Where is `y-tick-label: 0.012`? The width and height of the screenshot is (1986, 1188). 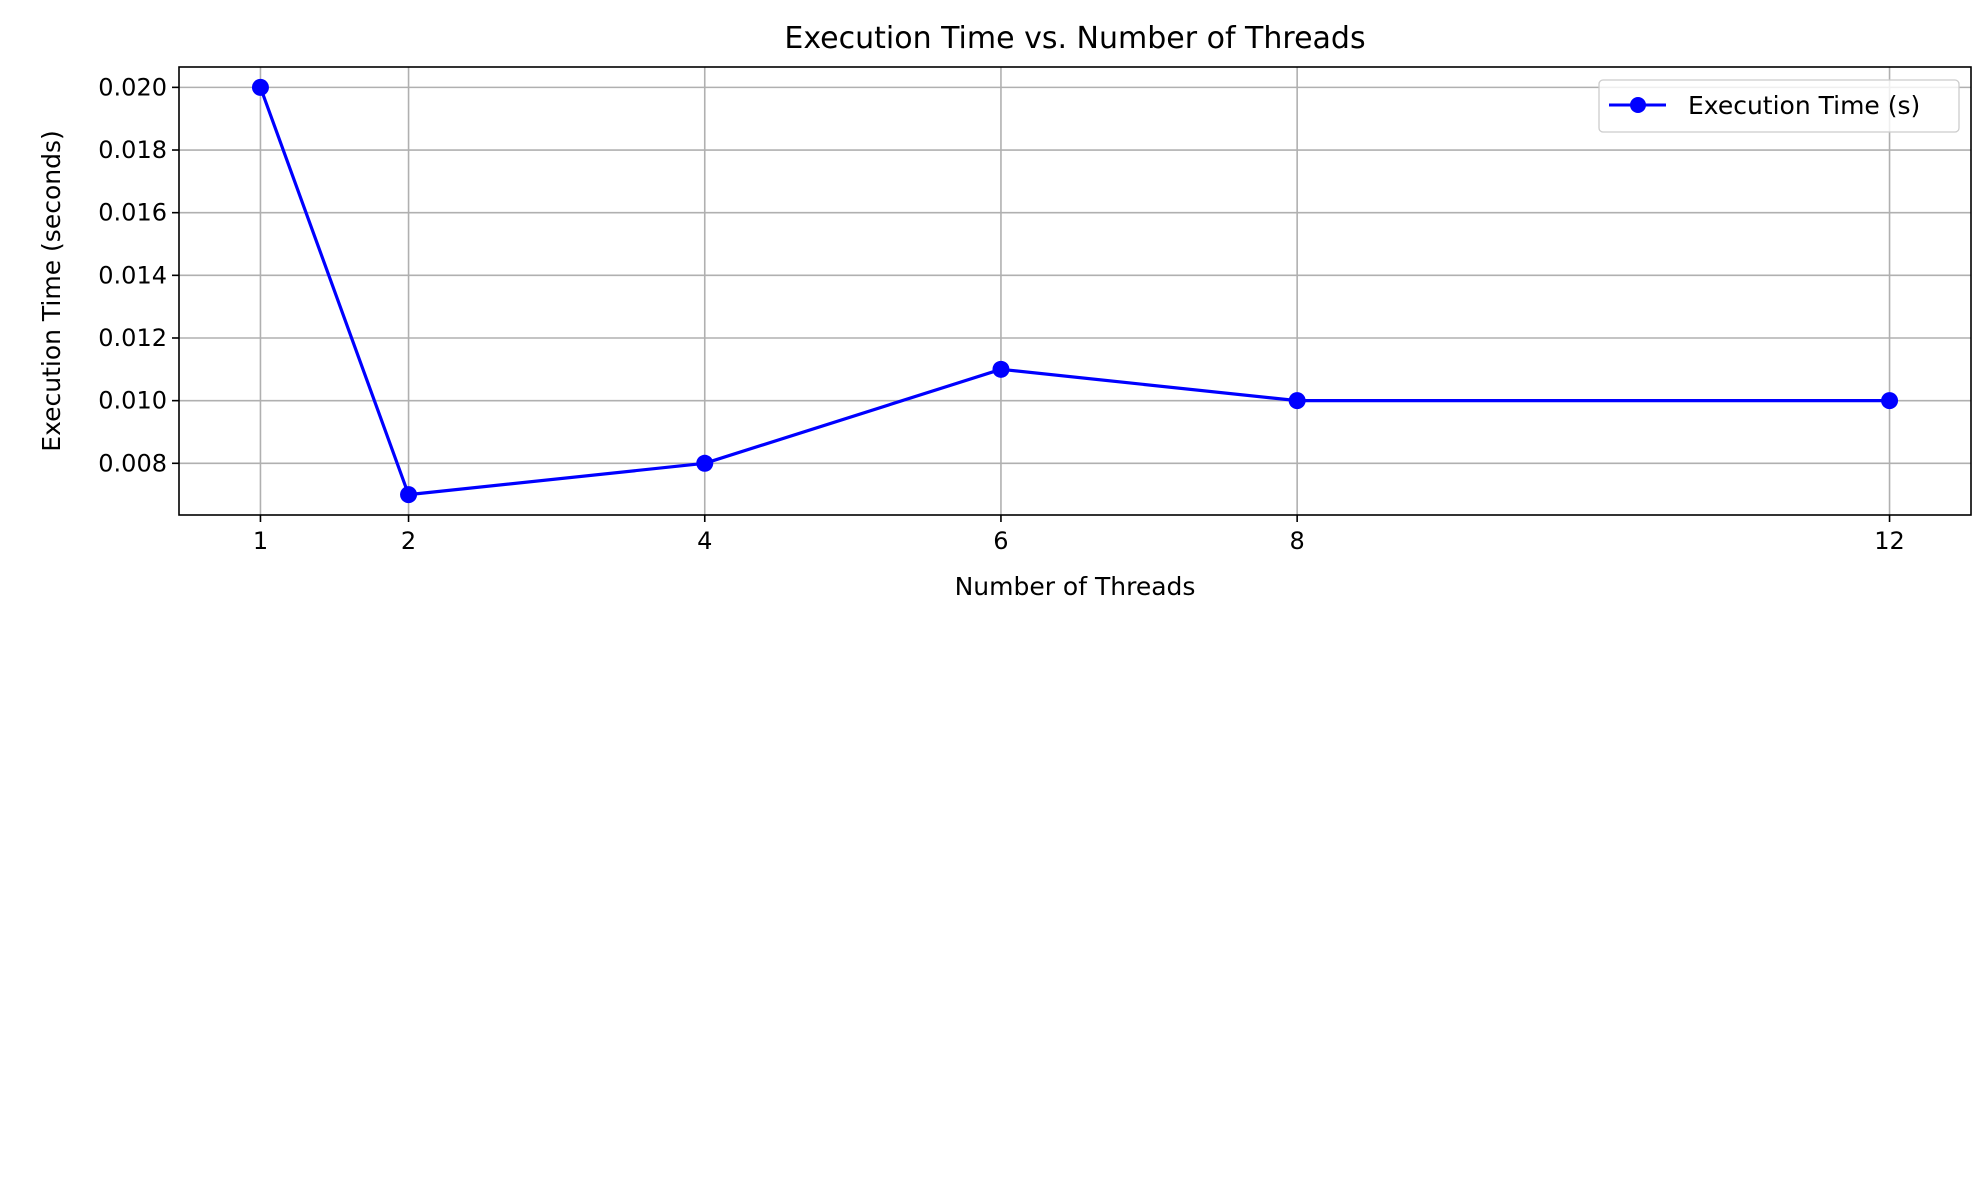 y-tick-label: 0.012 is located at coordinates (132, 338).